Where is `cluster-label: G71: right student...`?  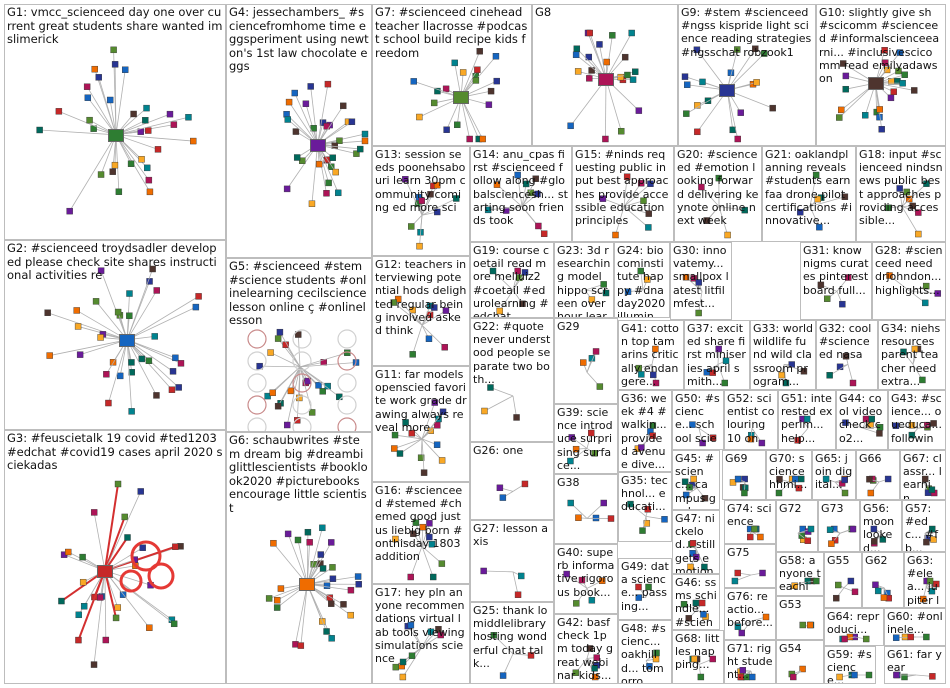 cluster-label: G71: right student... is located at coordinates (750, 662).